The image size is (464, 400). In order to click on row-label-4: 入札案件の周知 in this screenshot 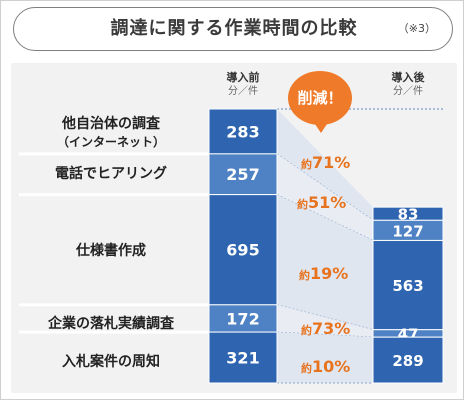, I will do `click(111, 362)`.